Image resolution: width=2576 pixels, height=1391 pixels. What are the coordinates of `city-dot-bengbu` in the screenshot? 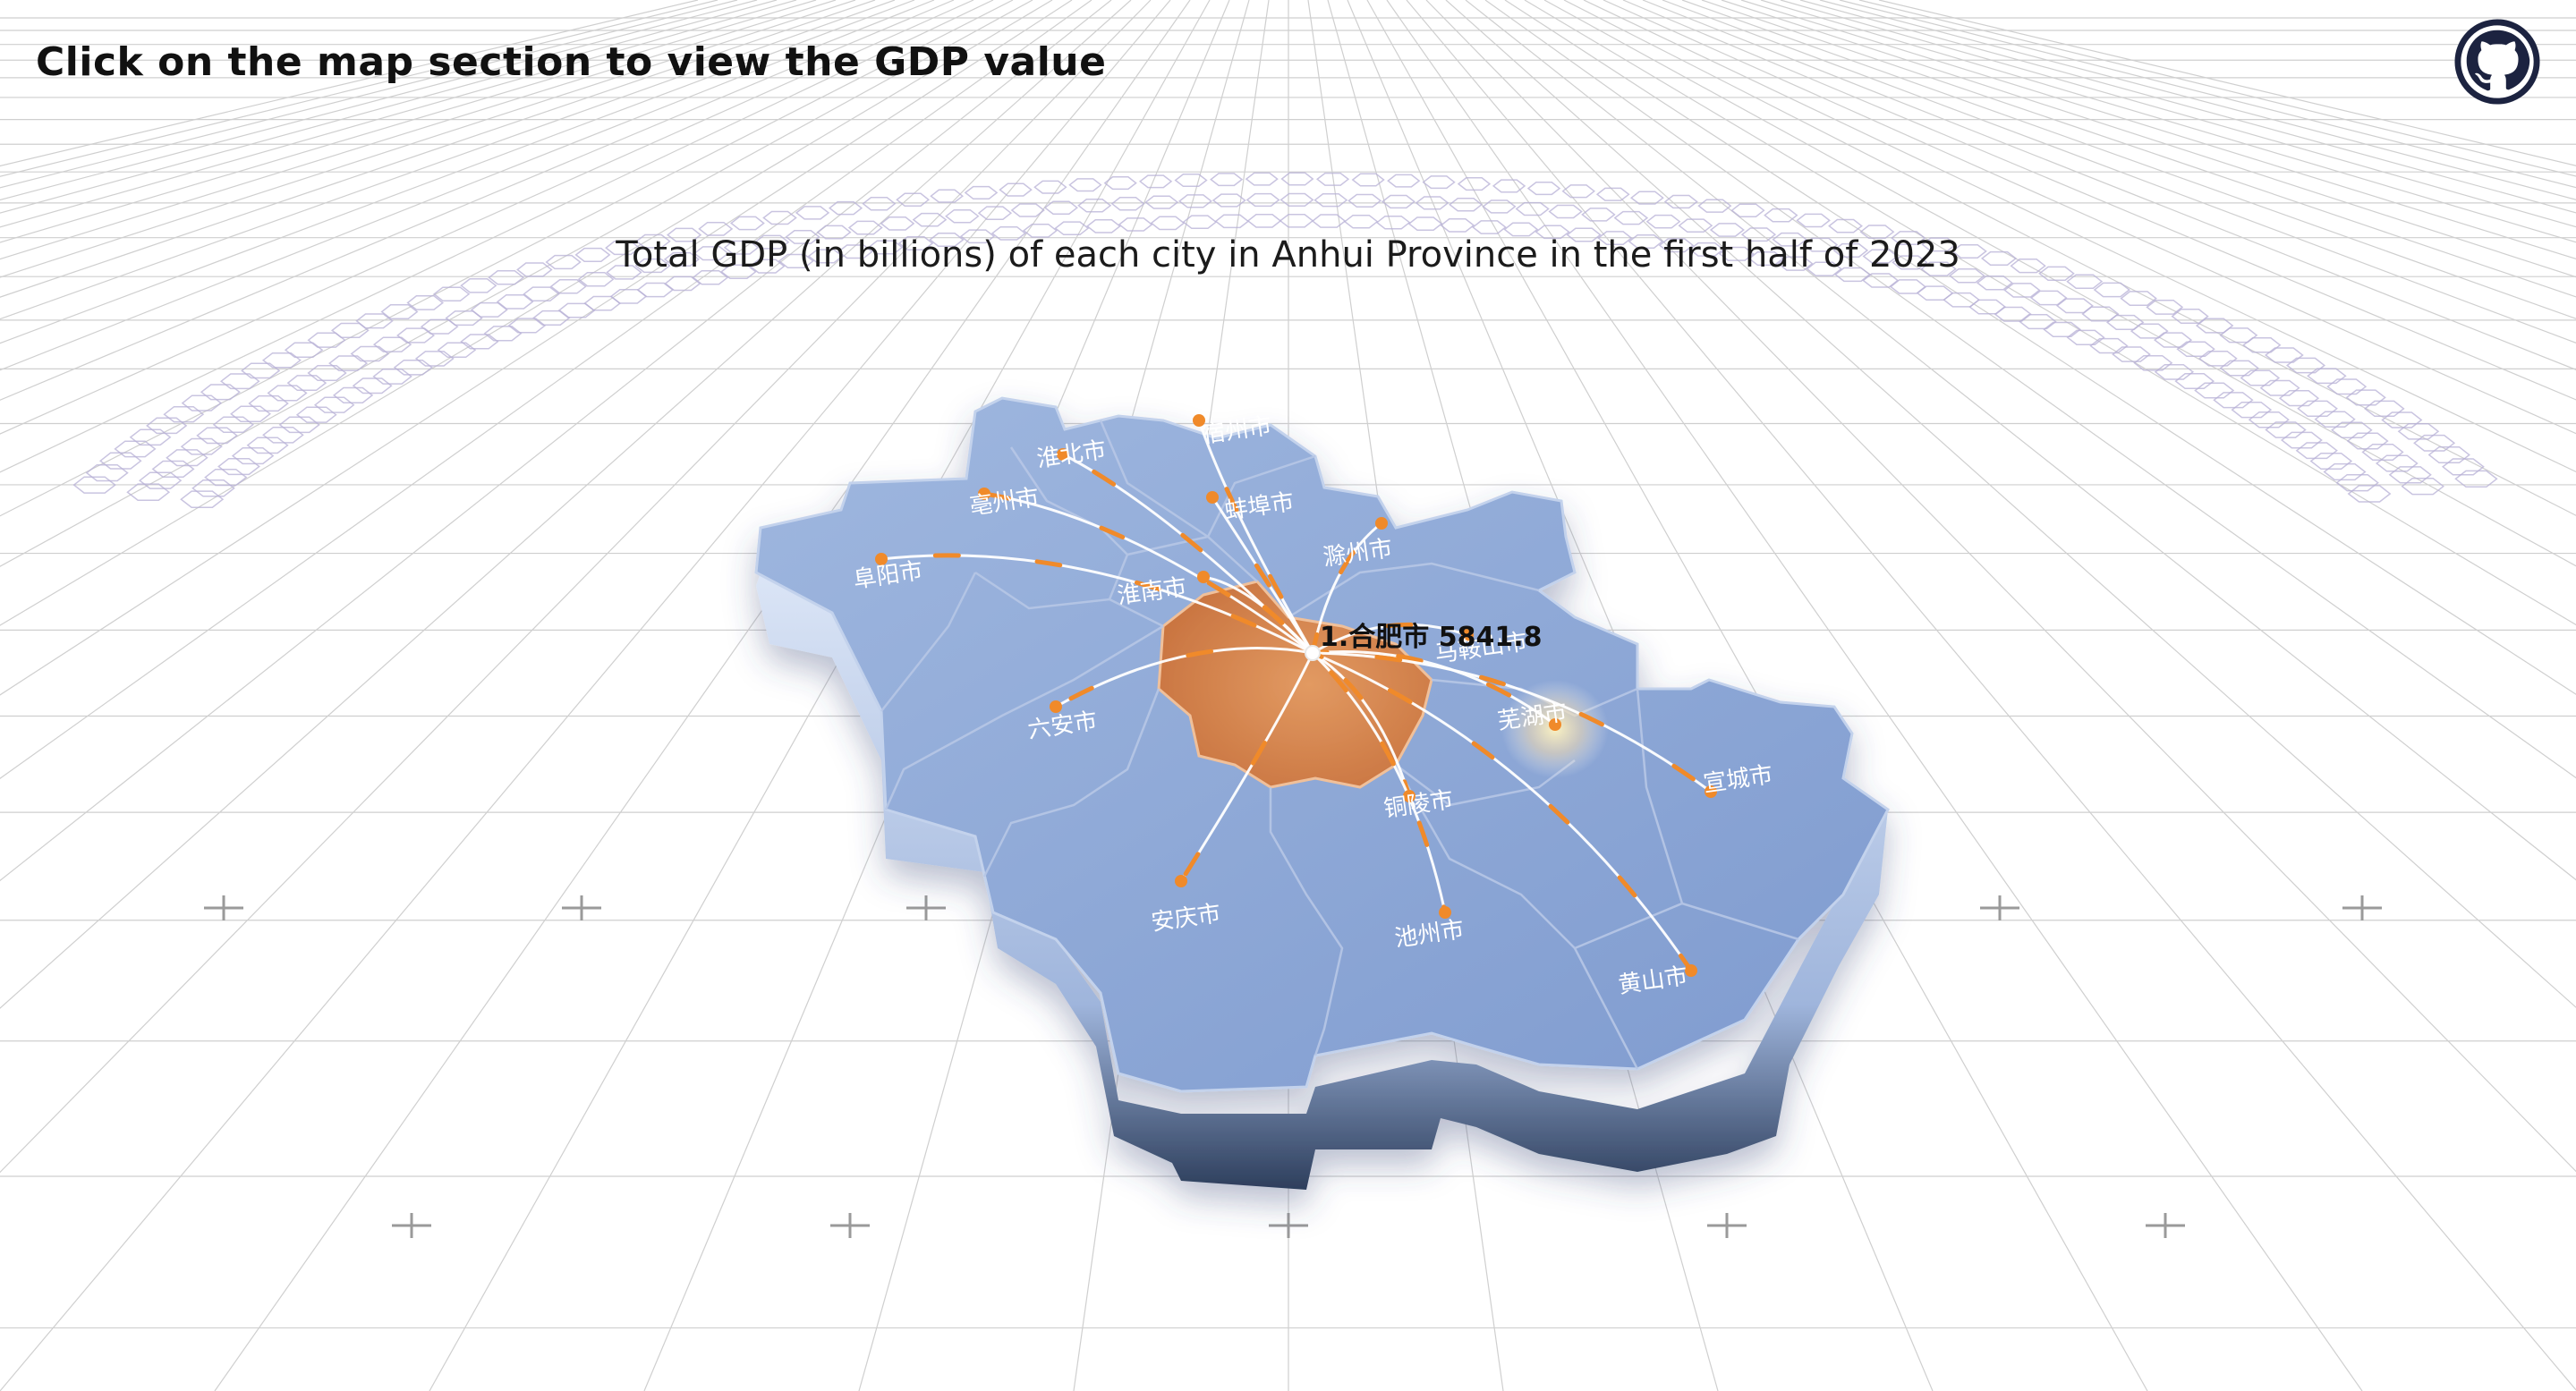 It's located at (1212, 497).